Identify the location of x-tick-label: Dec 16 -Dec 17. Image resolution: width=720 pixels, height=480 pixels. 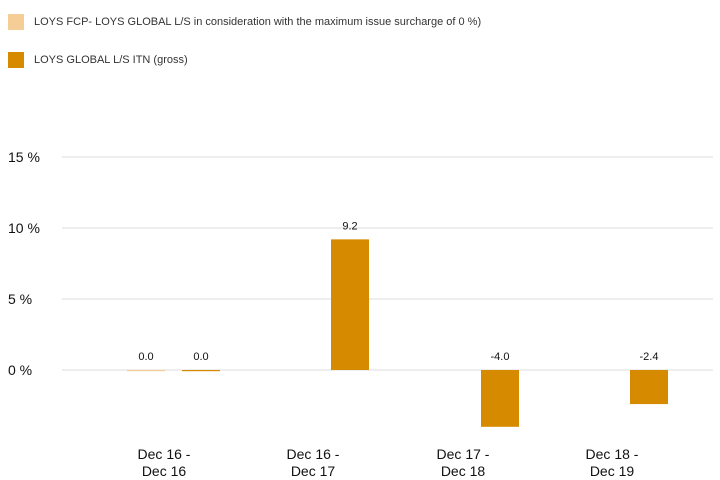
(313, 462).